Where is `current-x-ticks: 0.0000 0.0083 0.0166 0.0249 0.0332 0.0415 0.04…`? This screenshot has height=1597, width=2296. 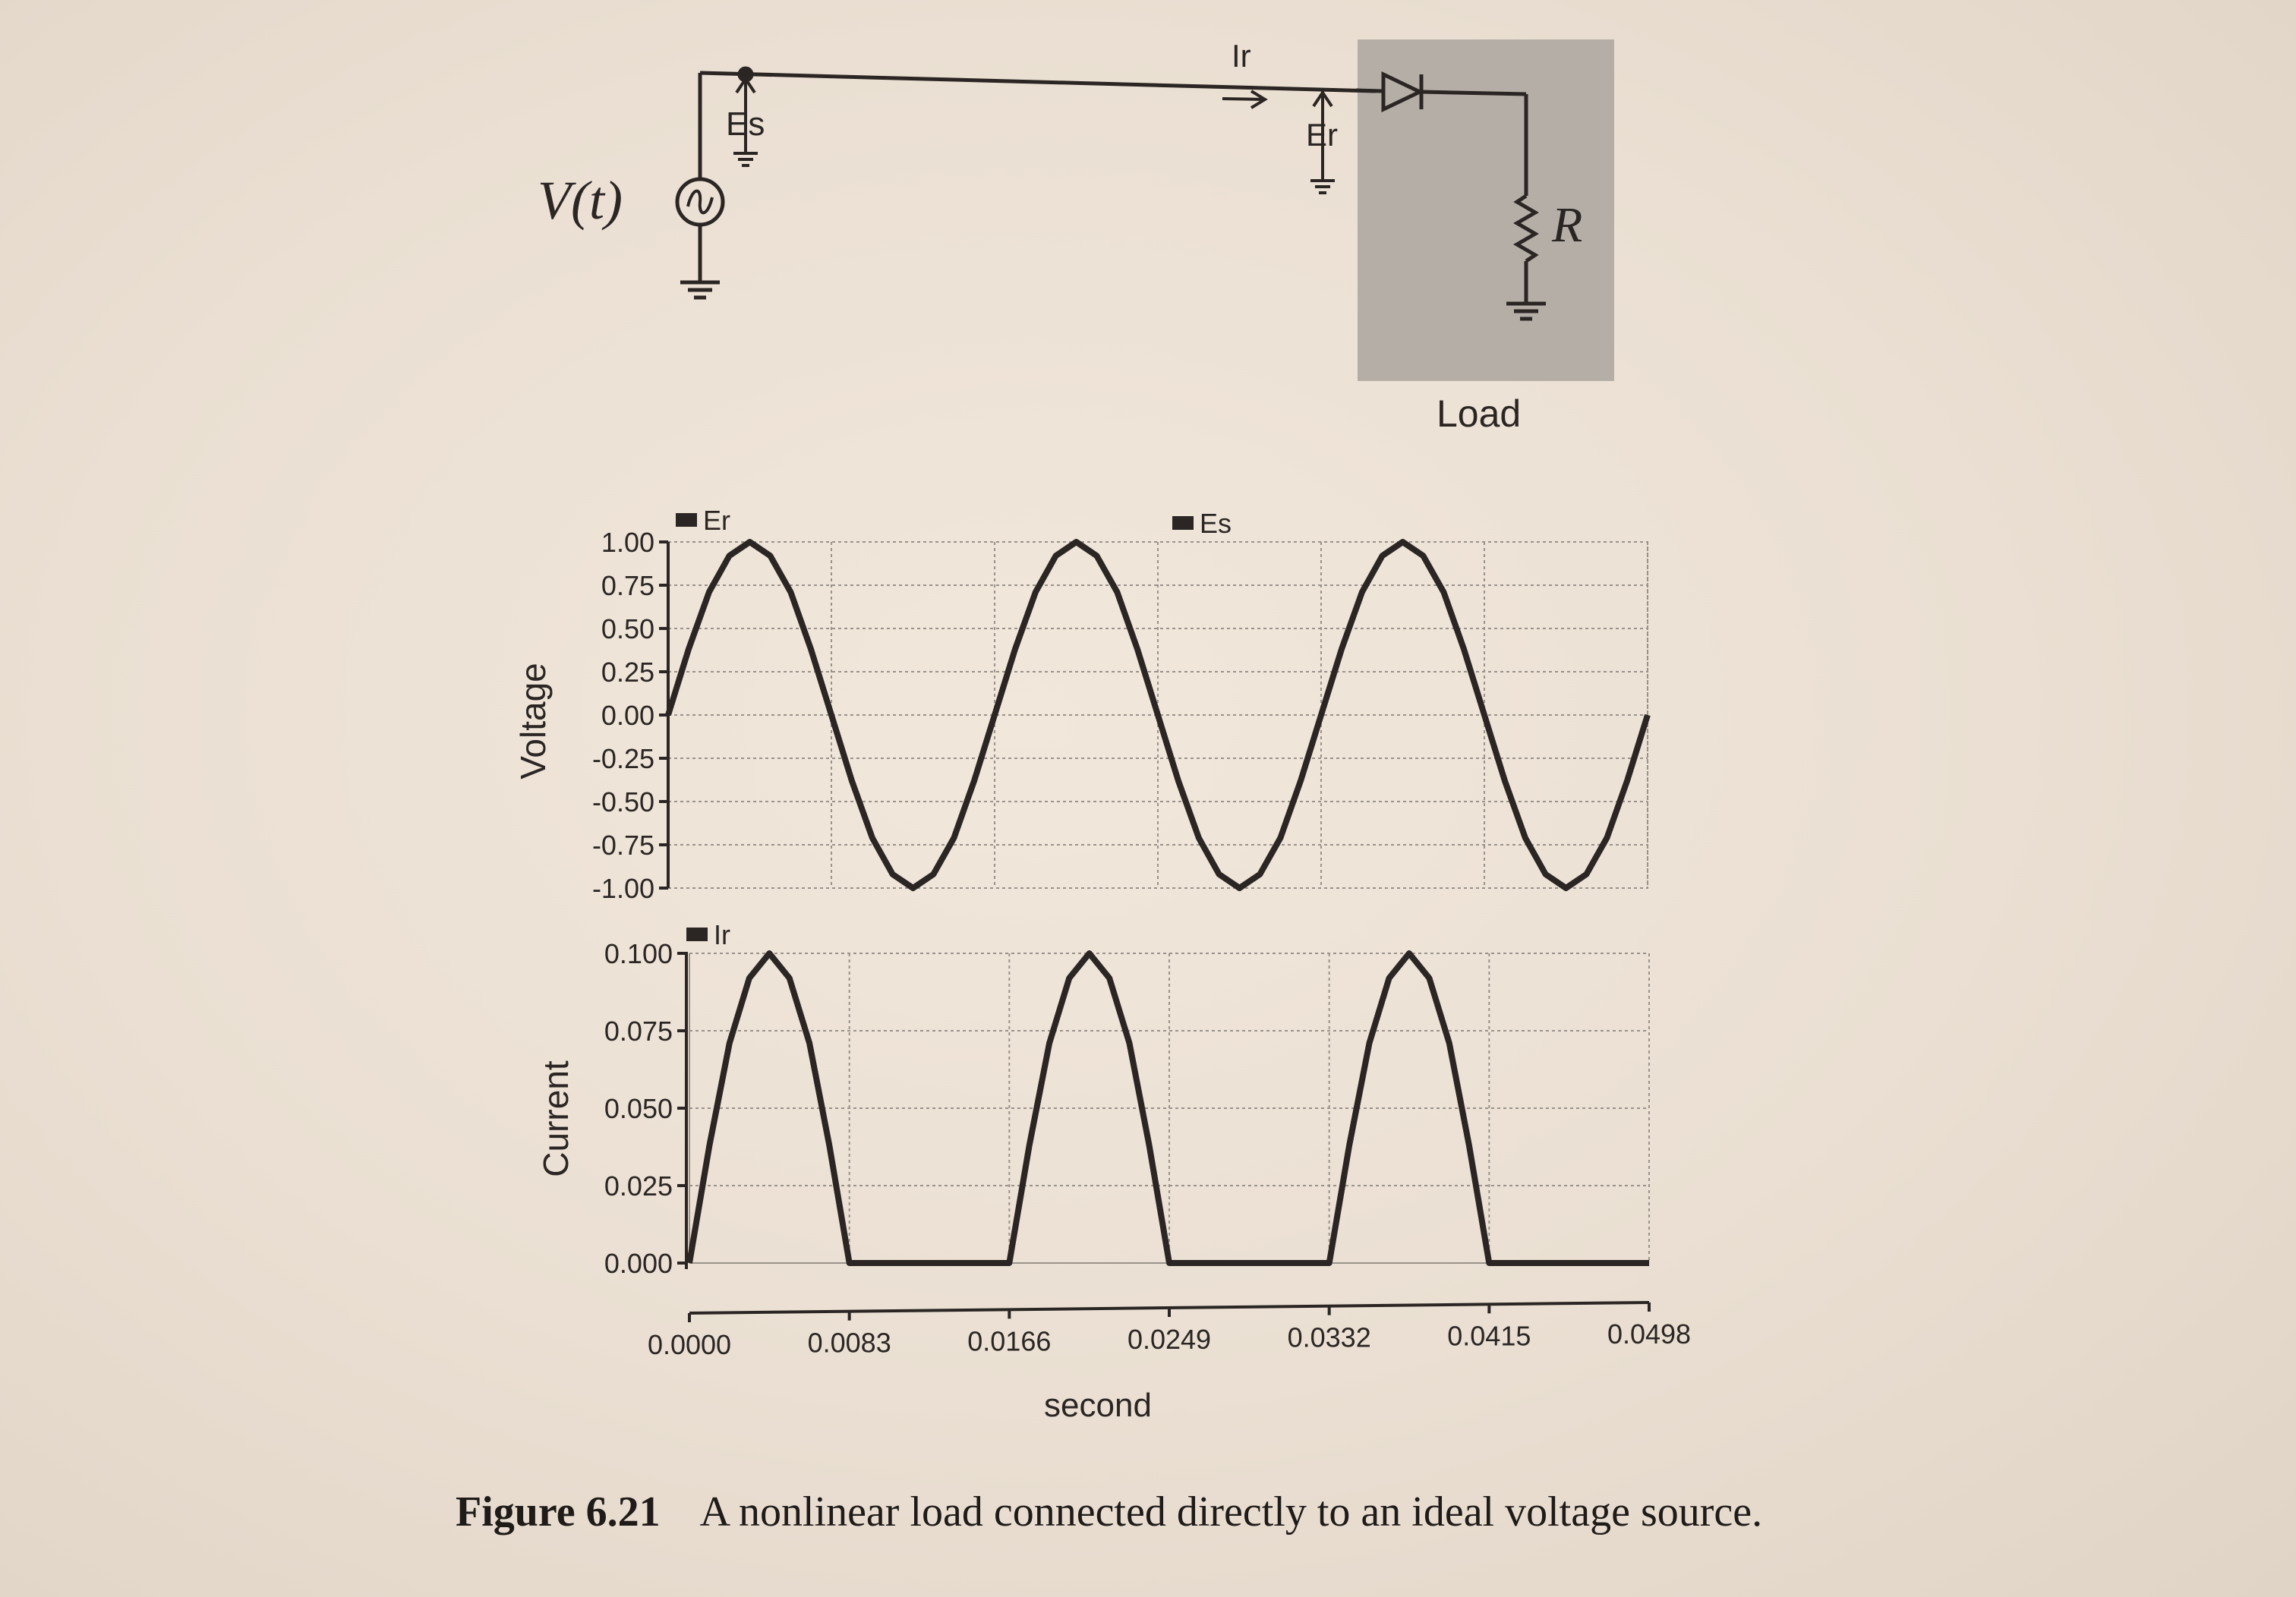
current-x-ticks: 0.0000 0.0083 0.0166 0.0249 0.0332 0.0415 0.04… is located at coordinates (1170, 1331).